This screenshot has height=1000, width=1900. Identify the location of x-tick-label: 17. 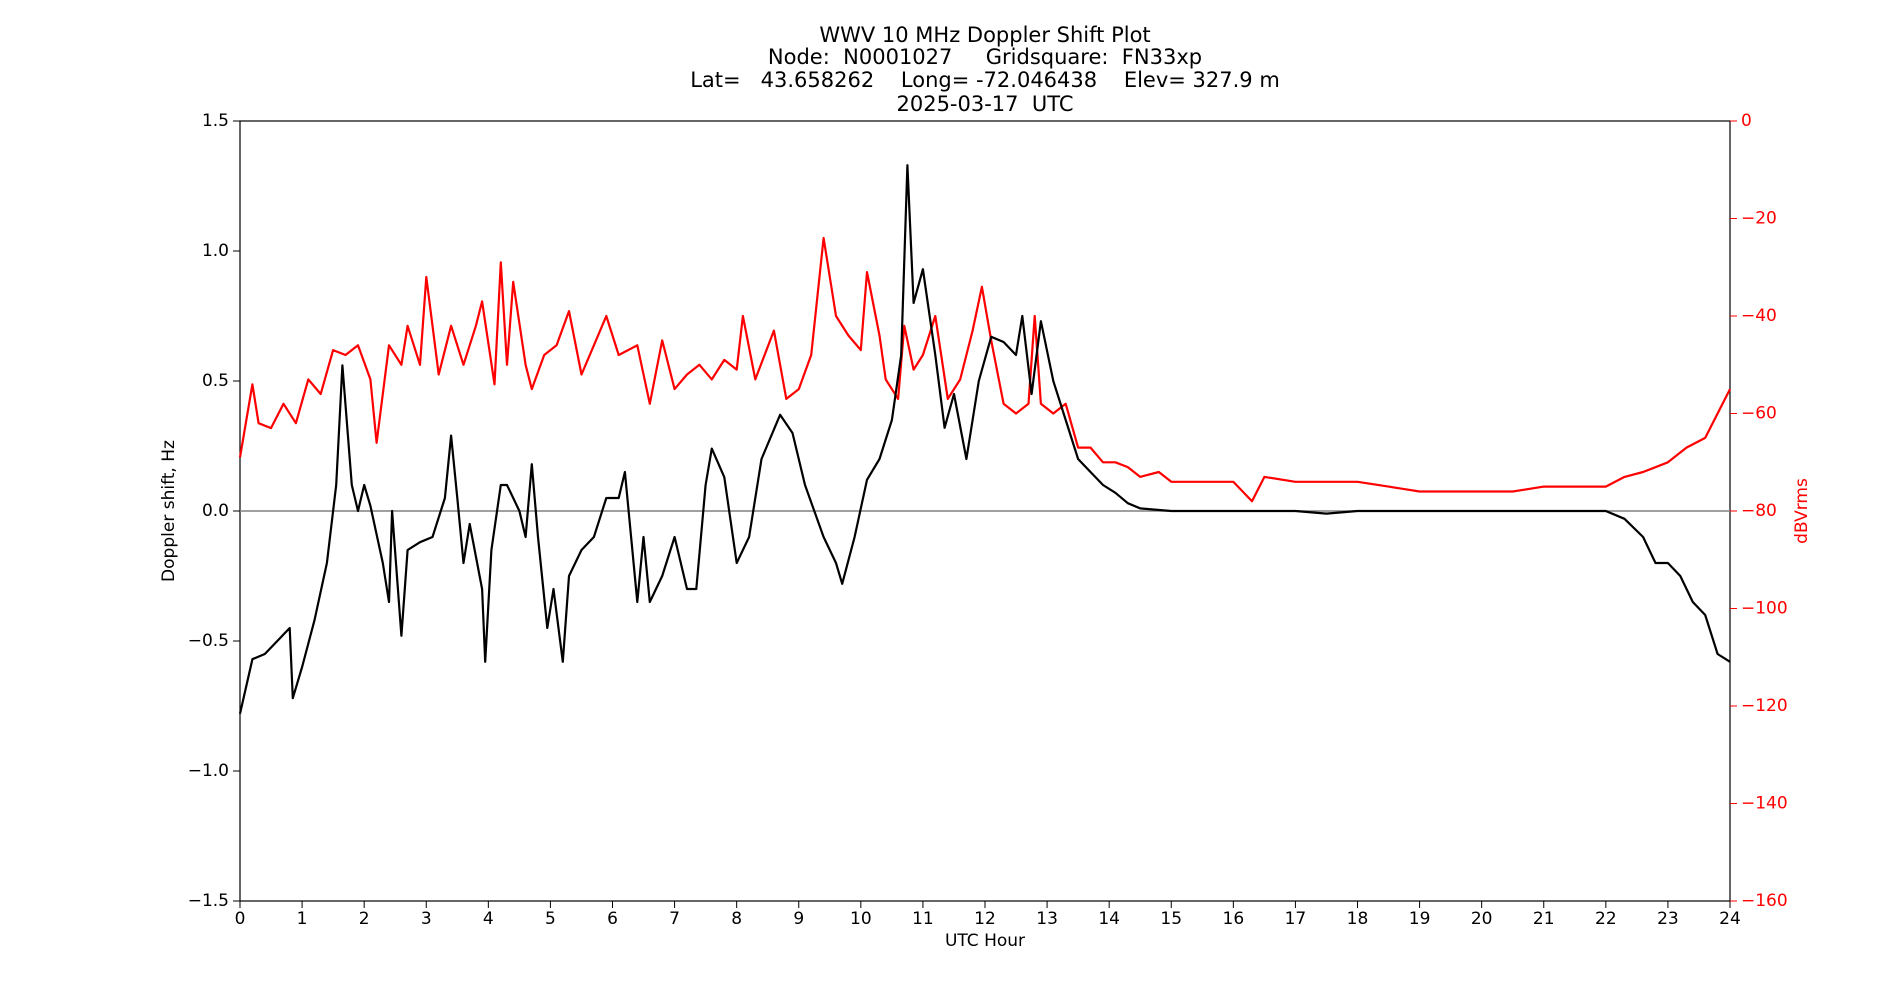
(1296, 919).